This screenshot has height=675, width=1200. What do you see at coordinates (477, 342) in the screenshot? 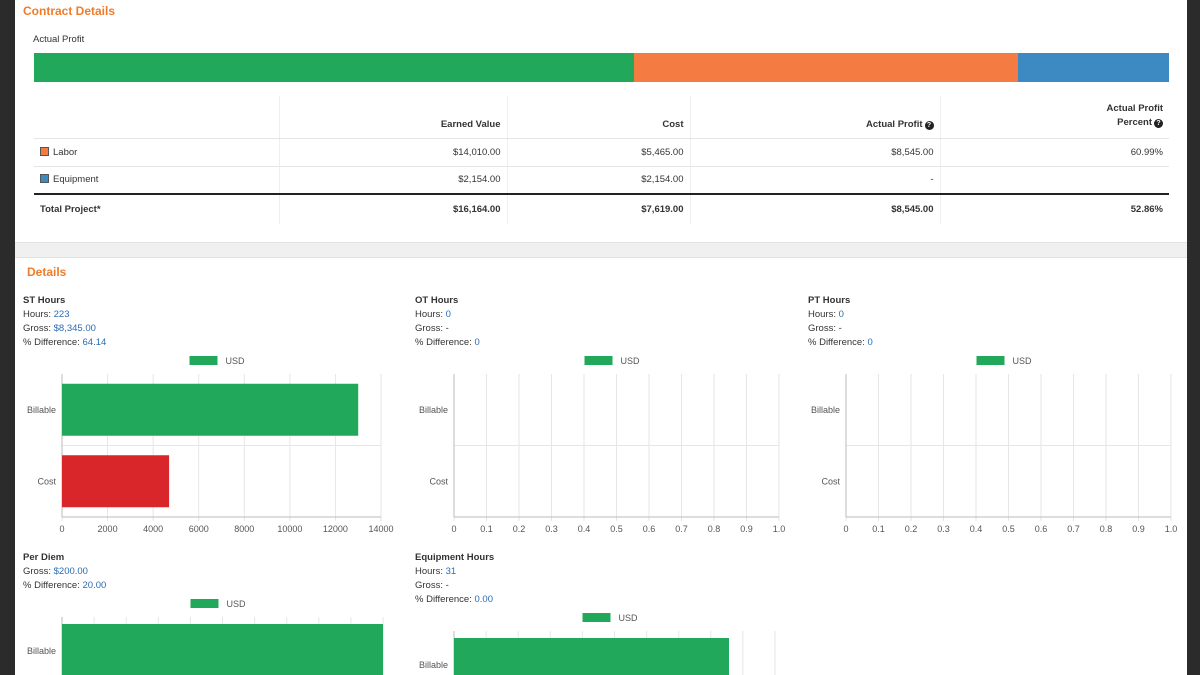
I see `ot-diff-value: 0` at bounding box center [477, 342].